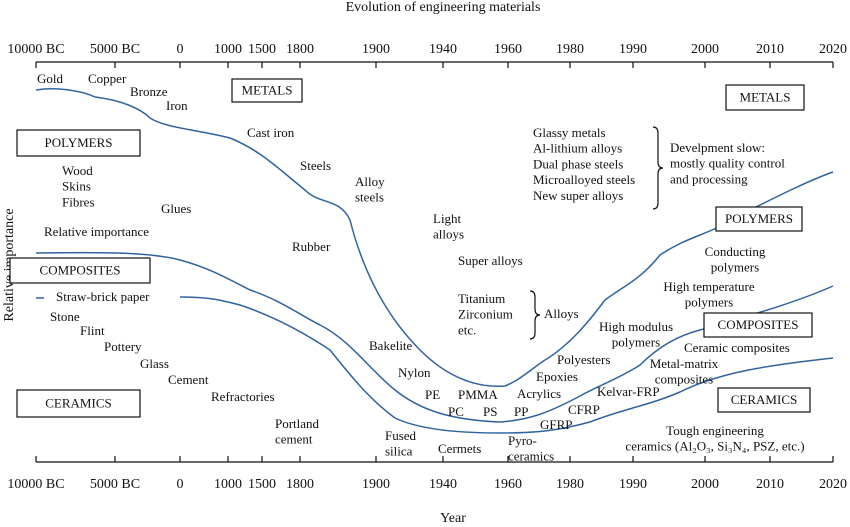 The height and width of the screenshot is (527, 850). Describe the element at coordinates (300, 484) in the screenshot. I see `bottom-tick-label: 1800` at that location.